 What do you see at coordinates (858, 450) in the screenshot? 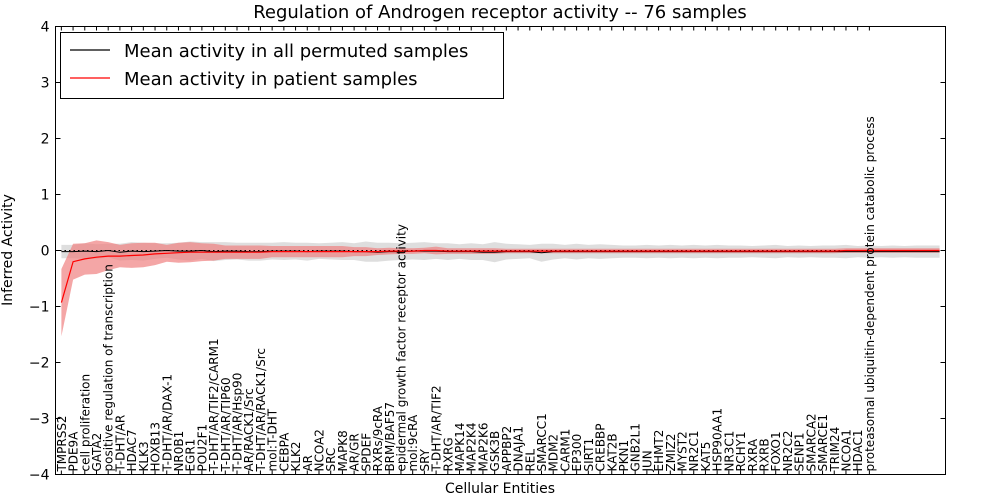
I see `x-tick-label: HDAC1` at bounding box center [858, 450].